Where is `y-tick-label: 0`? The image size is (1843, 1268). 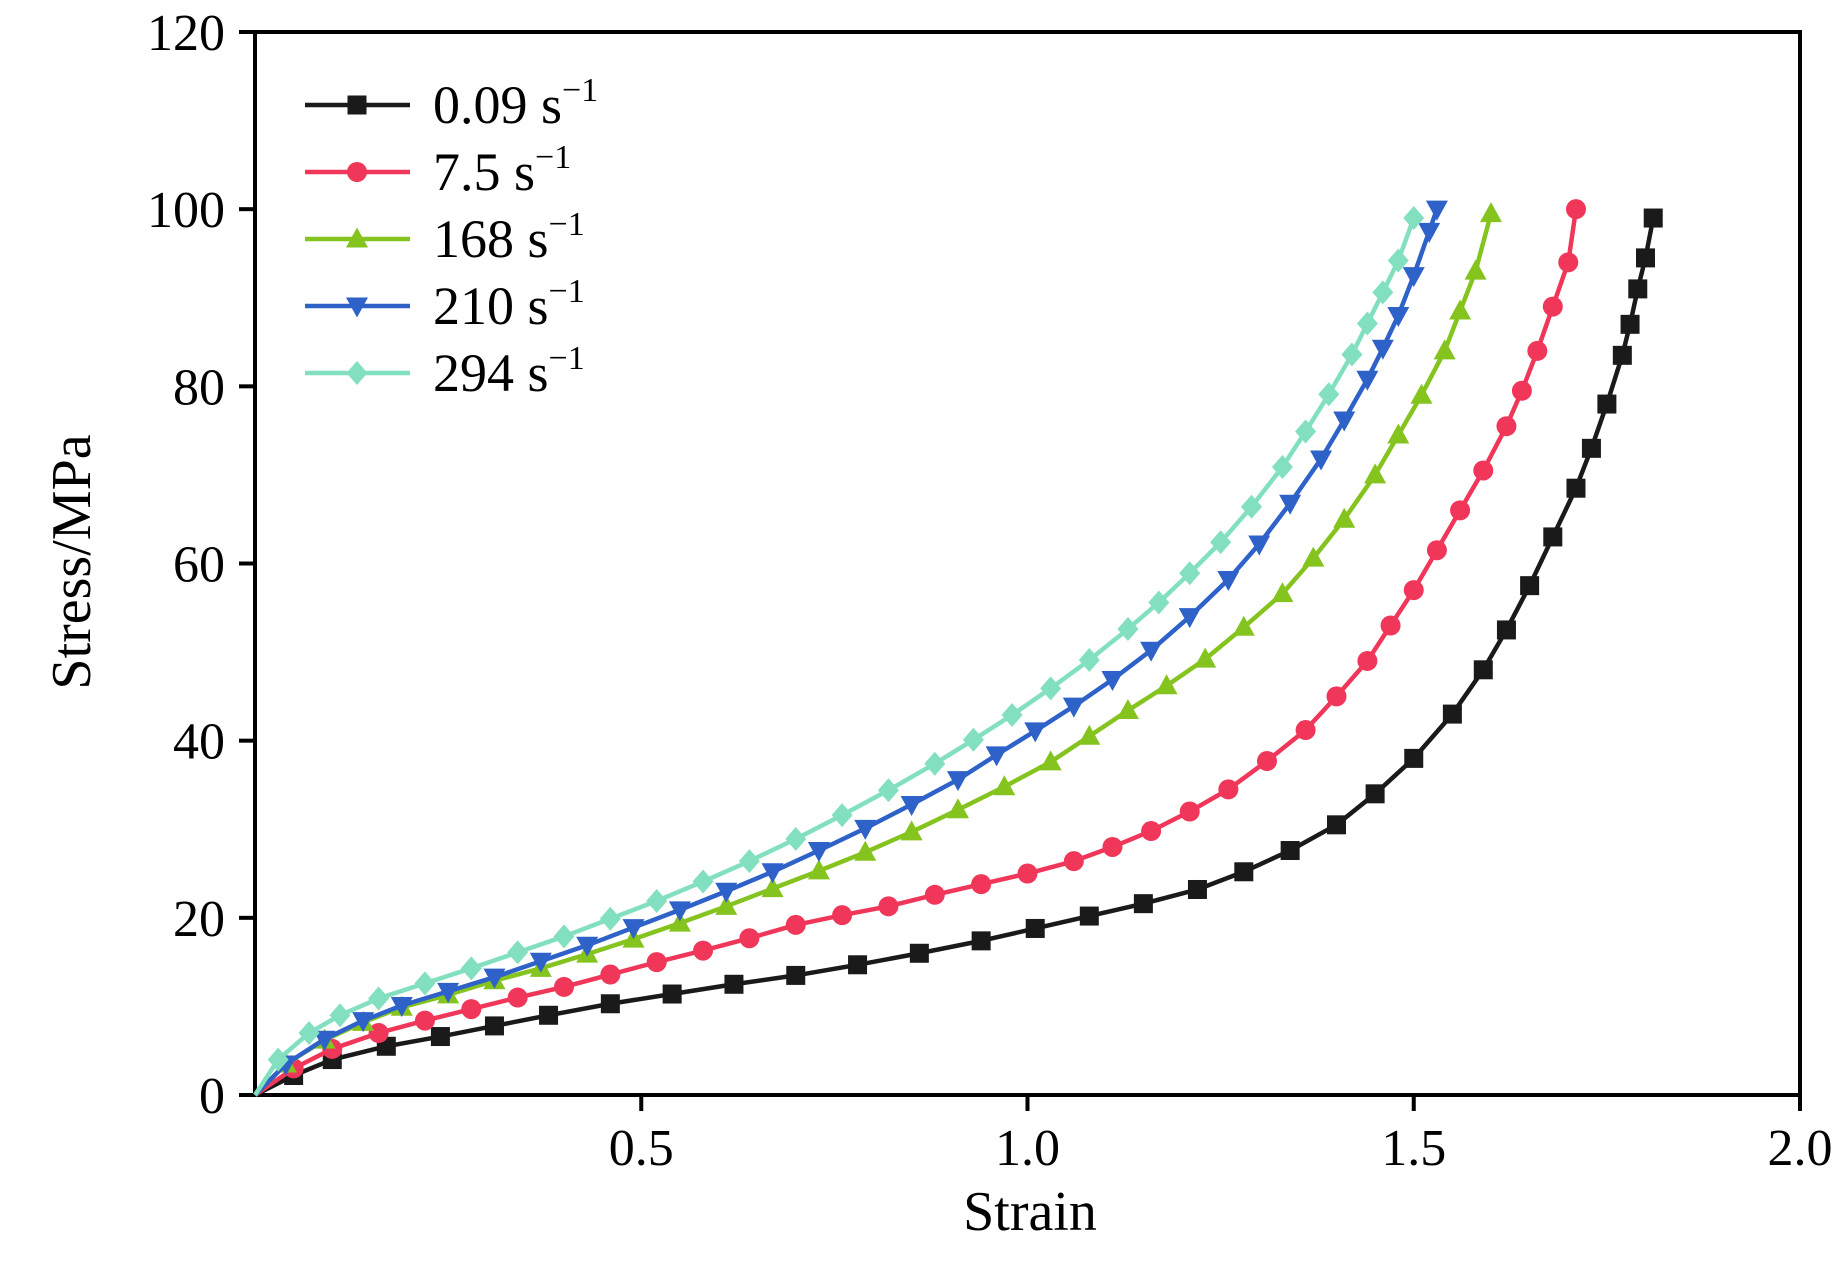
y-tick-label: 0 is located at coordinates (212, 1096).